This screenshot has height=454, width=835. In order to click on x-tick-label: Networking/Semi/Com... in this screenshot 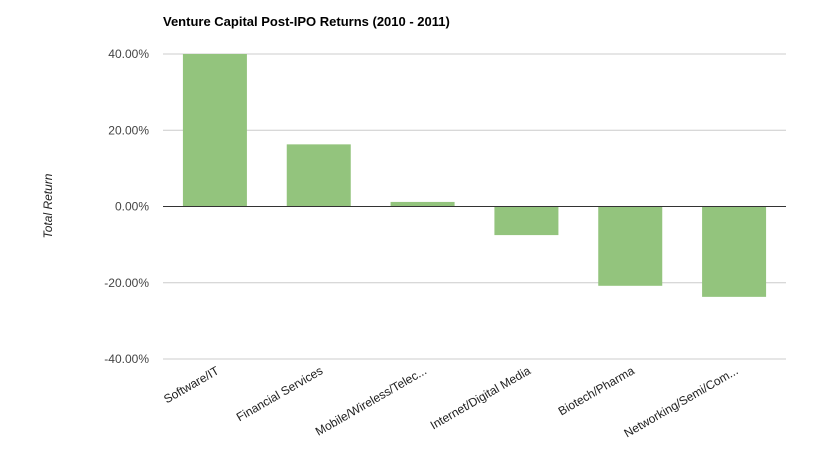, I will do `click(681, 401)`.